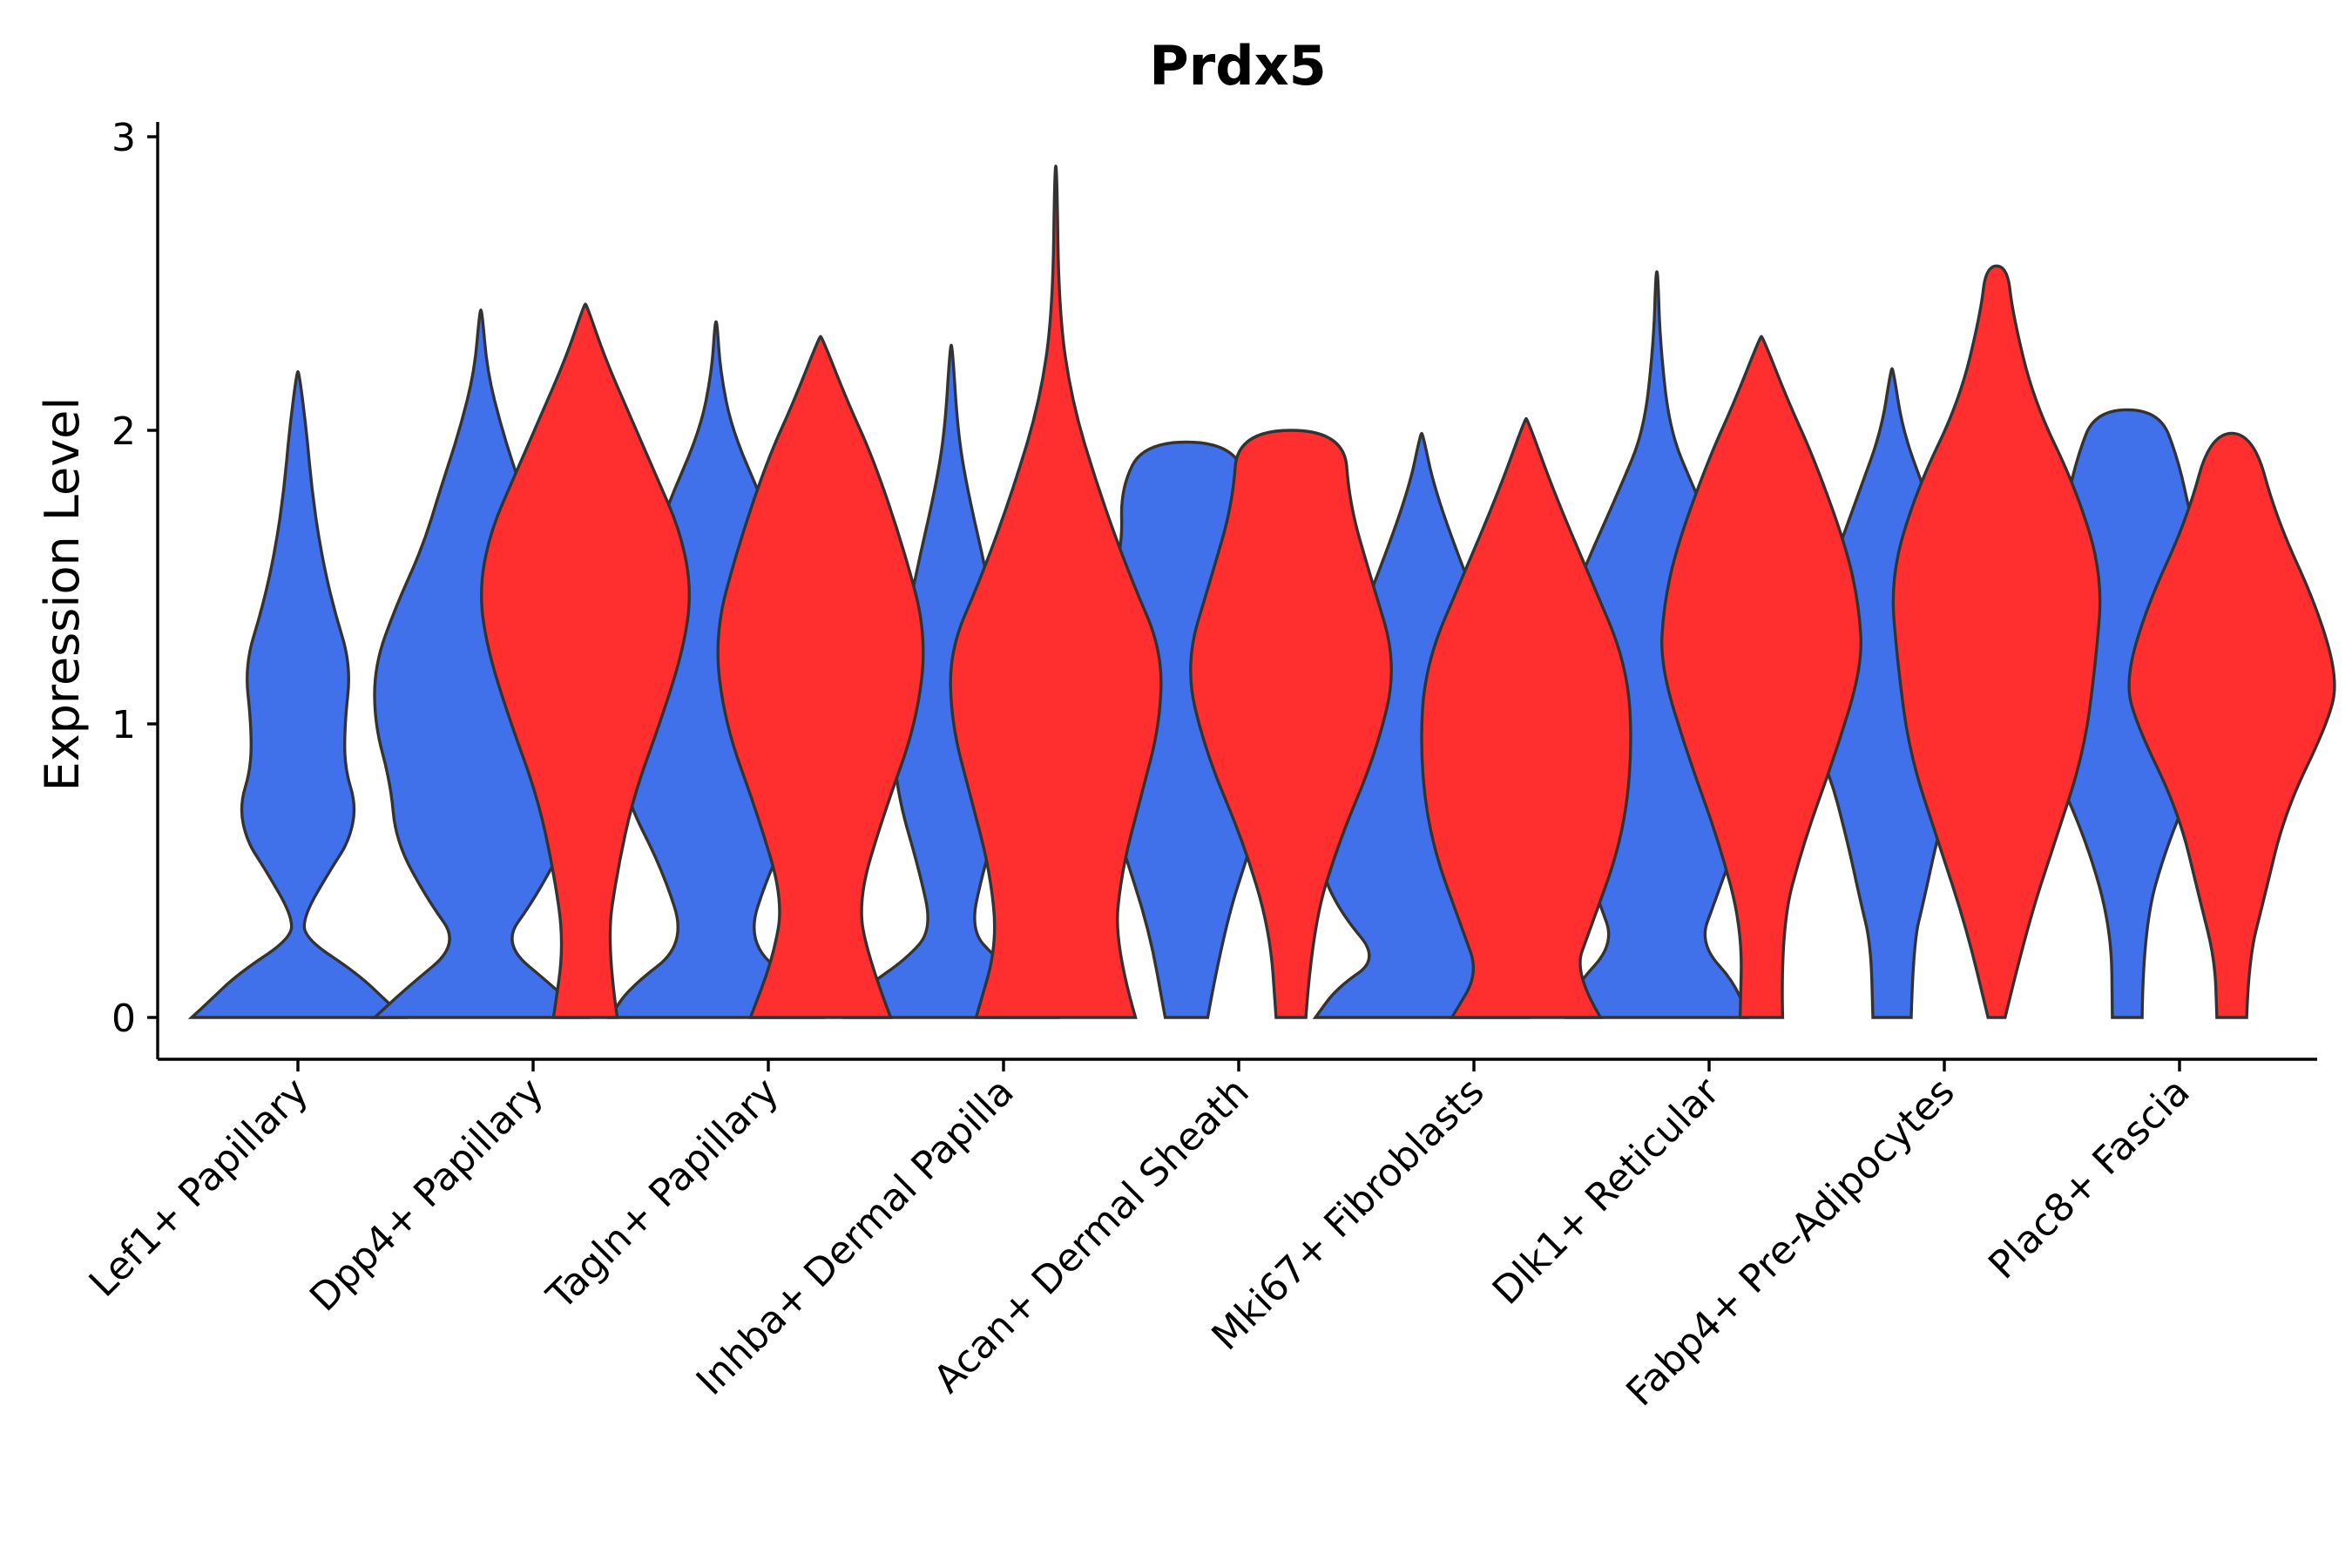 The height and width of the screenshot is (1568, 2352). What do you see at coordinates (124, 725) in the screenshot?
I see `y-tick-label-1: 1` at bounding box center [124, 725].